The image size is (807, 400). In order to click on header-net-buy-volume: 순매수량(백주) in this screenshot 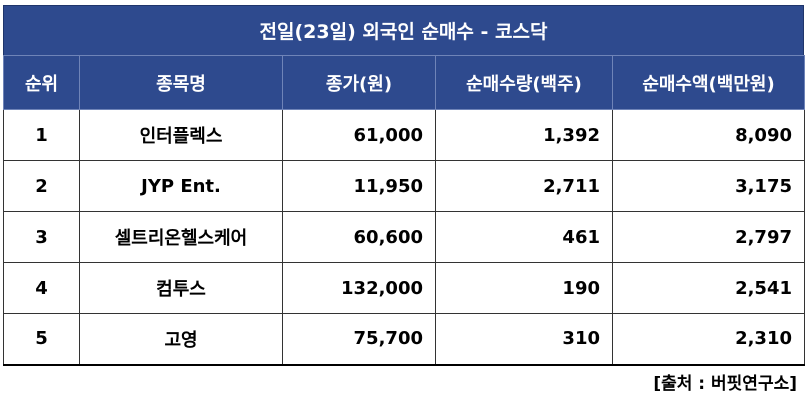, I will do `click(524, 82)`.